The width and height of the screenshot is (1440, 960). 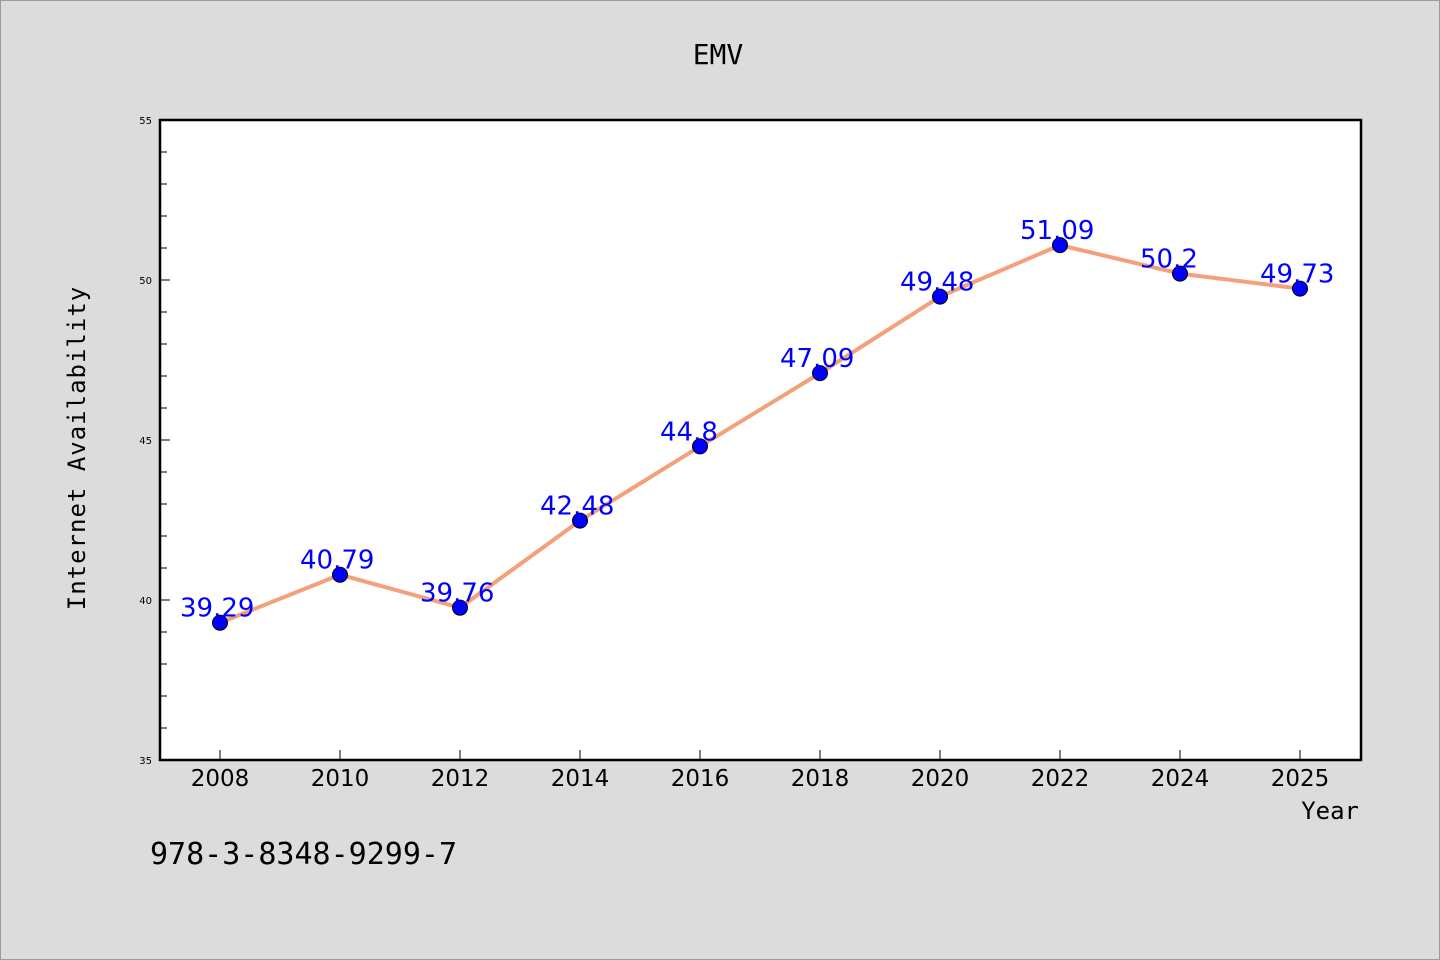 I want to click on x-tick-label: 2024, so click(x=1180, y=779).